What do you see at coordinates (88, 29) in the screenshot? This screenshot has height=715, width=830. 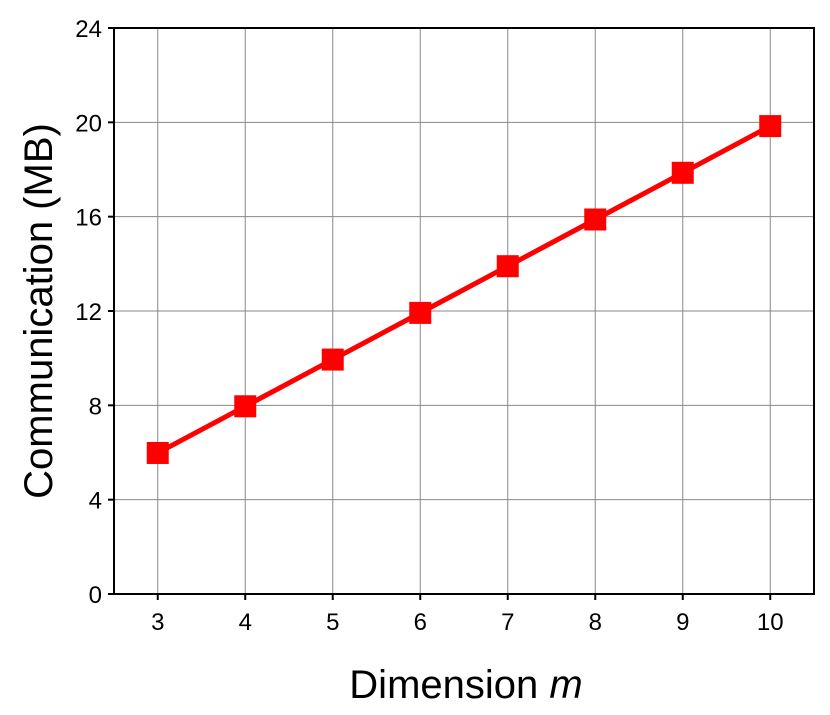 I see `y-tick-label: 24` at bounding box center [88, 29].